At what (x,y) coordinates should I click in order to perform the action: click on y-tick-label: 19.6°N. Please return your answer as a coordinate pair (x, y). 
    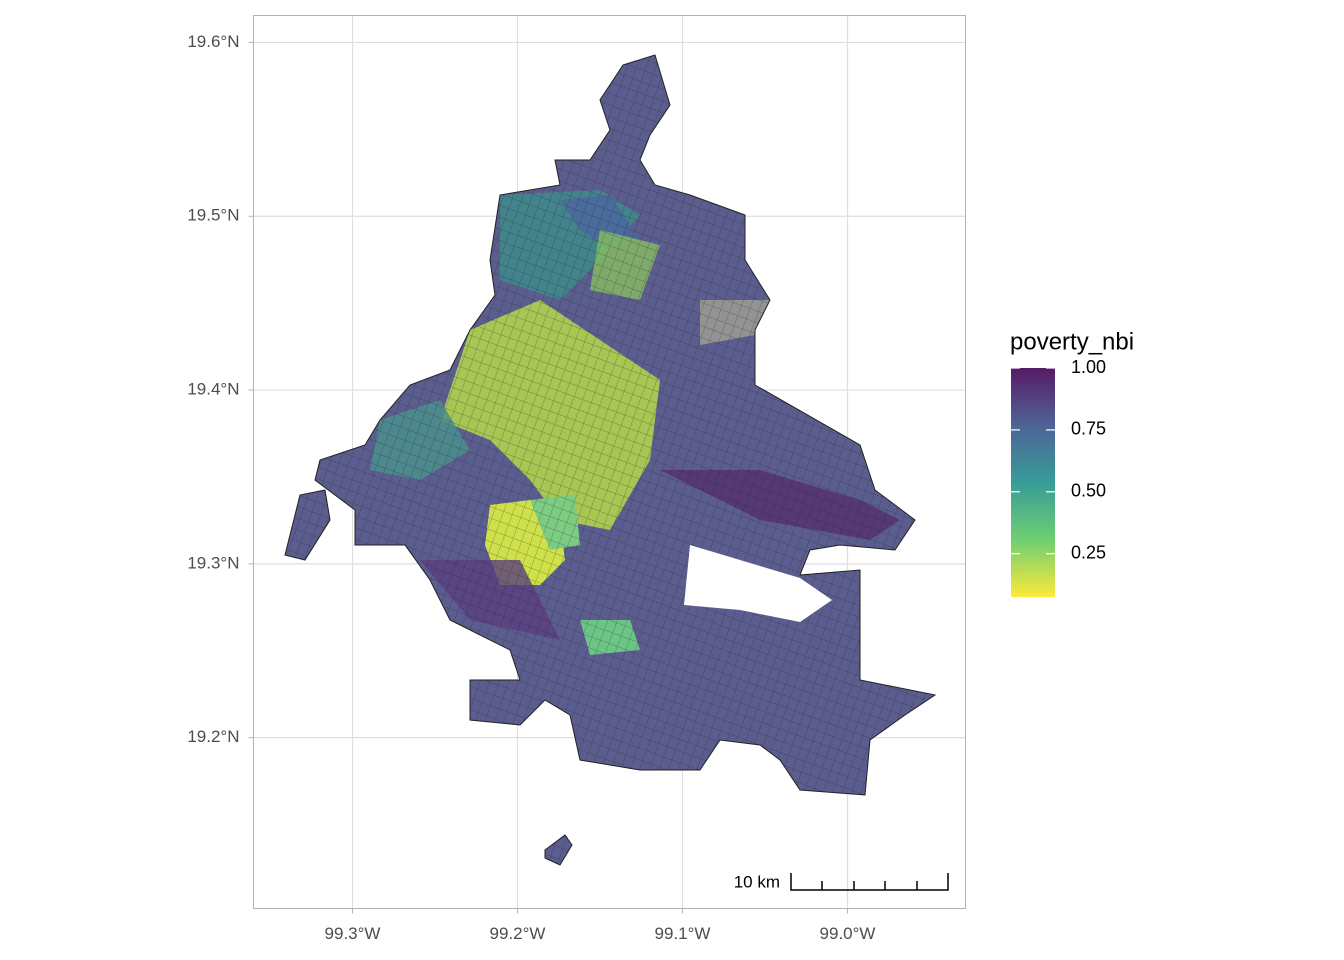
    Looking at the image, I should click on (213, 41).